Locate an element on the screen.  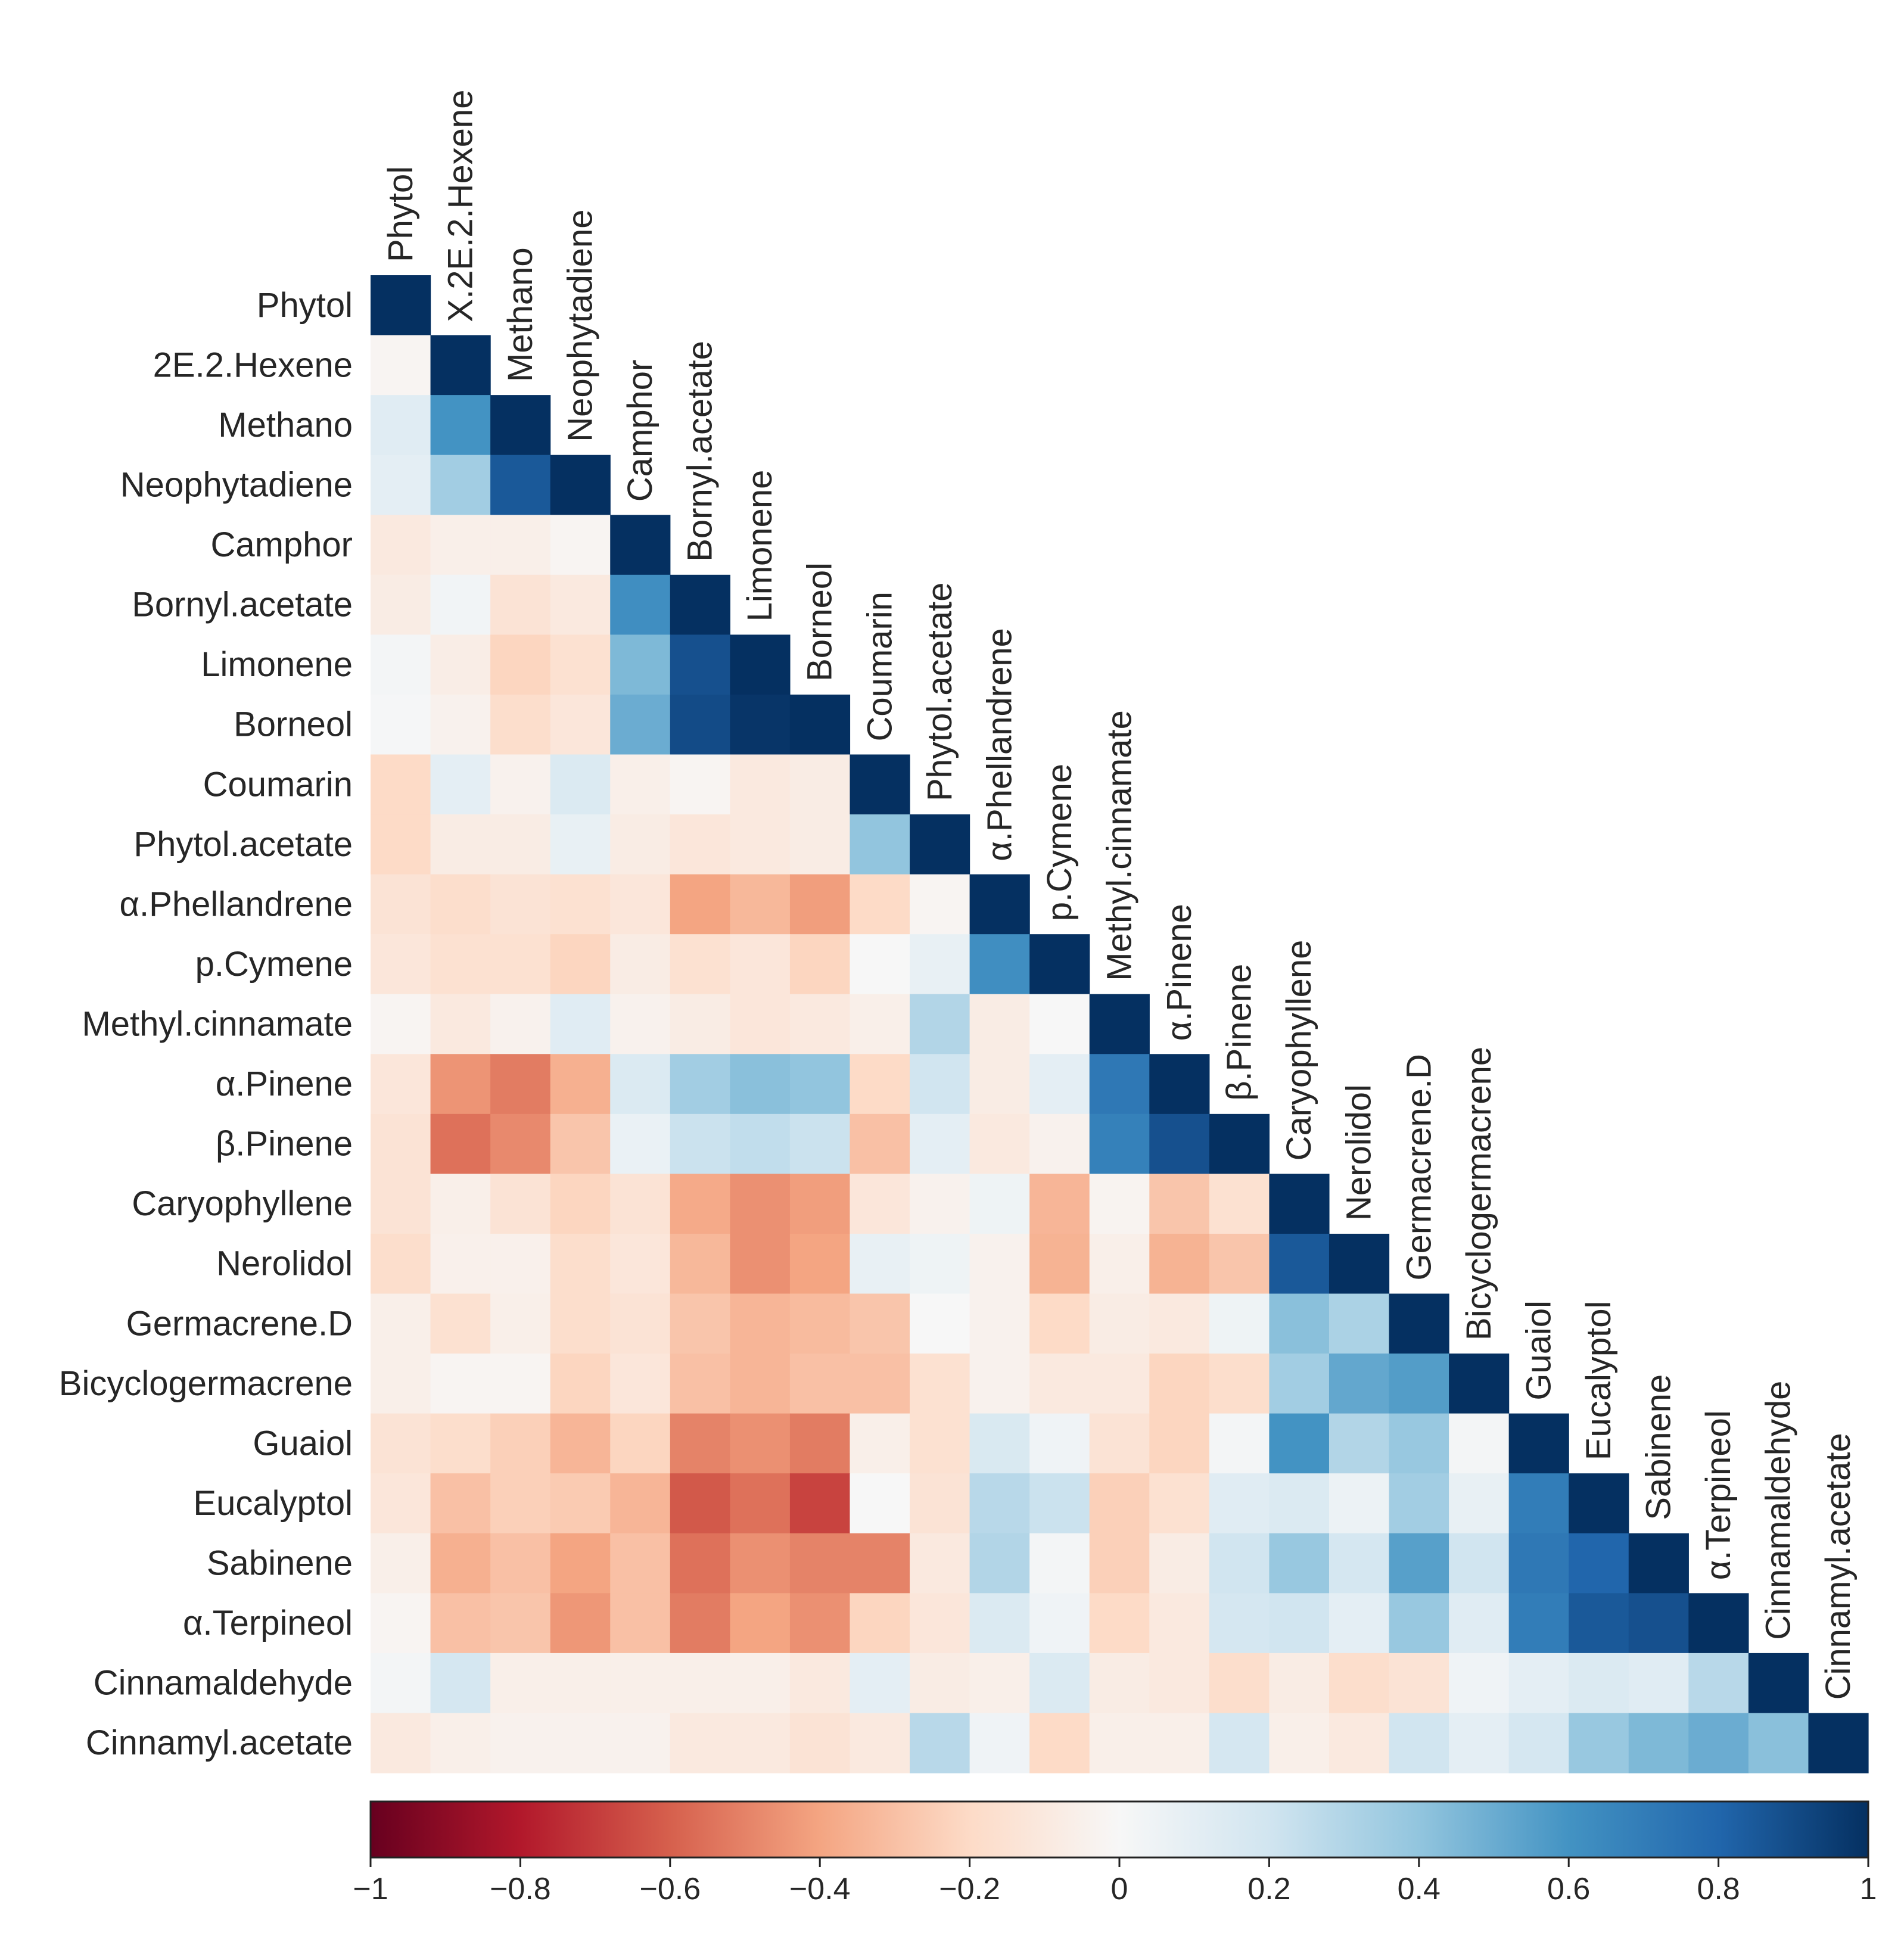
row-label: Eucalyptol is located at coordinates (273, 1503).